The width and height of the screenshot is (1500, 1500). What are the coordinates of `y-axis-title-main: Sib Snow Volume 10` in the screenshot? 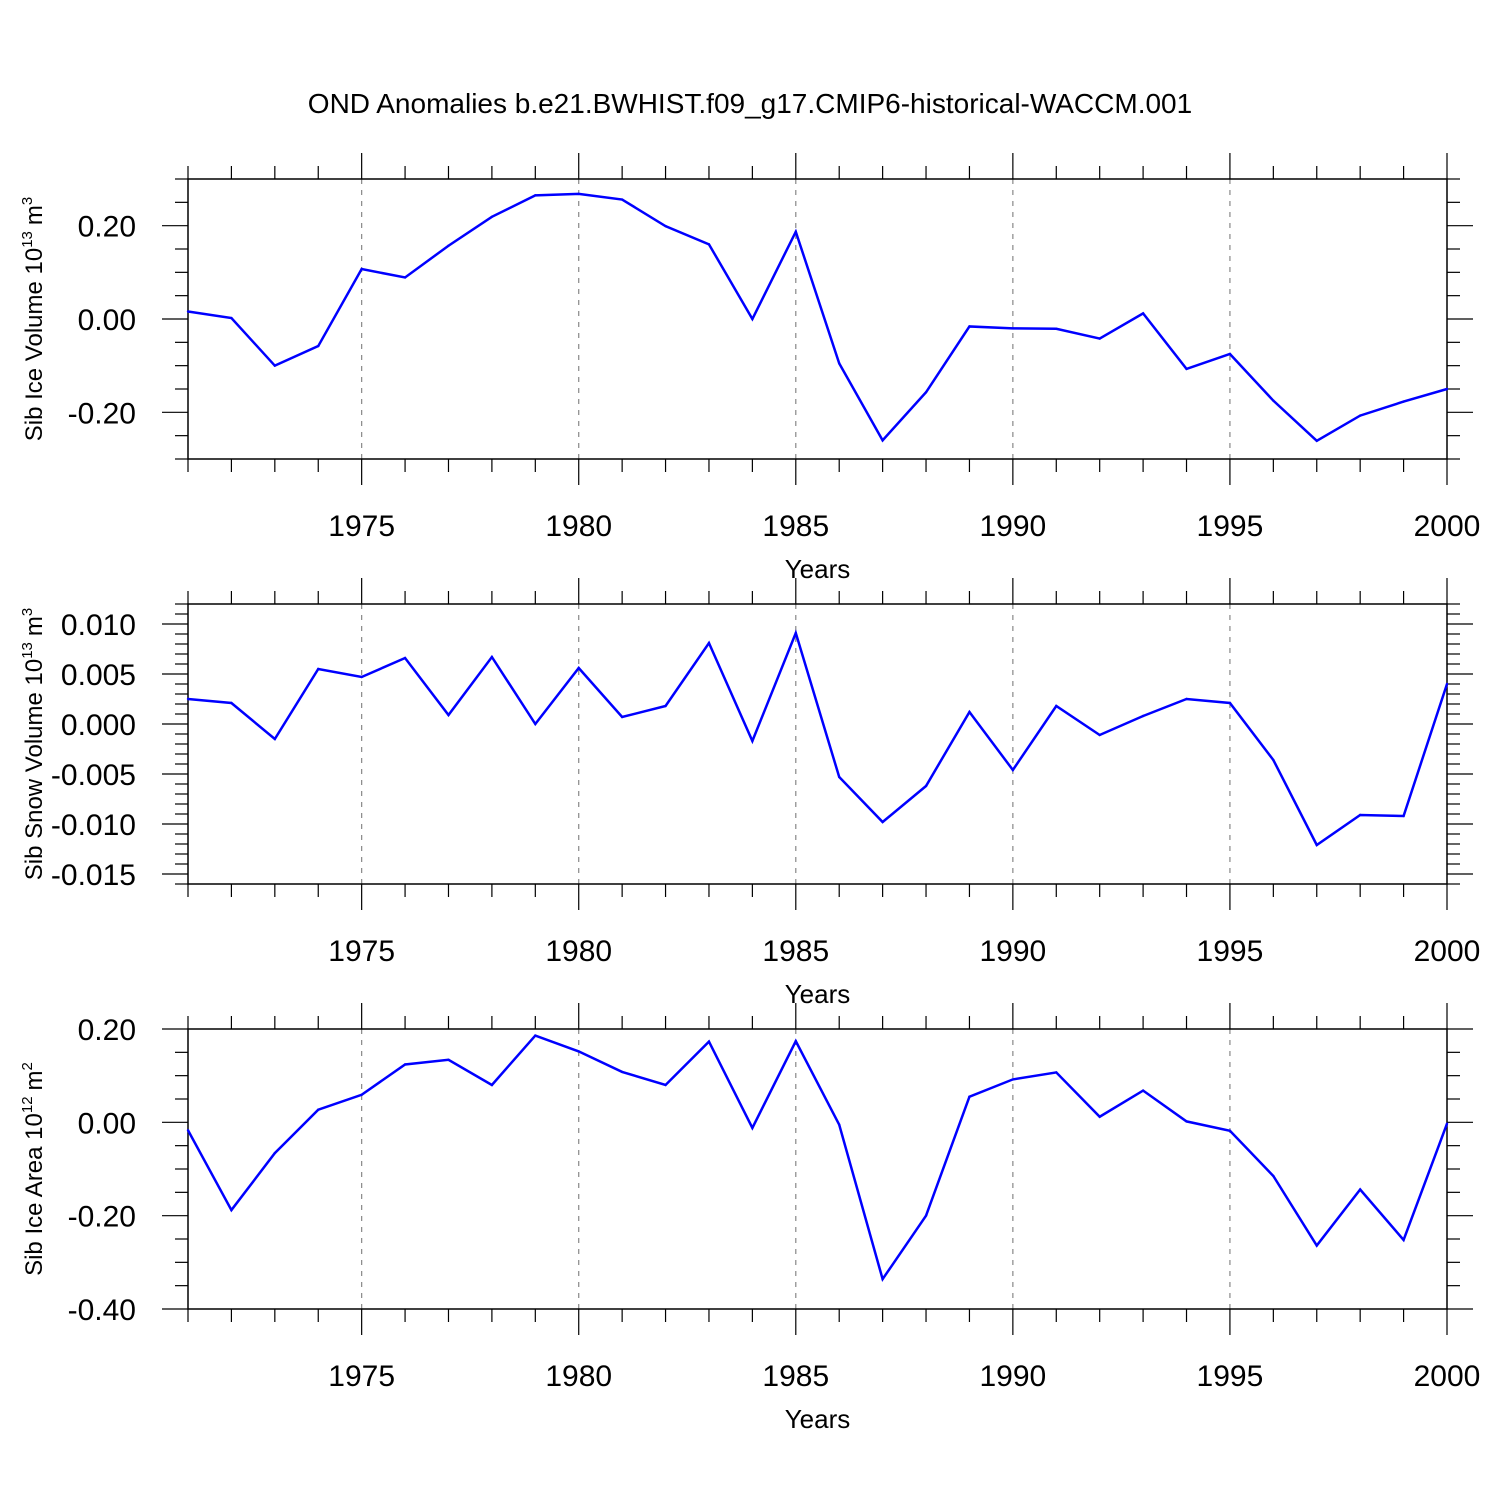 It's located at (34, 769).